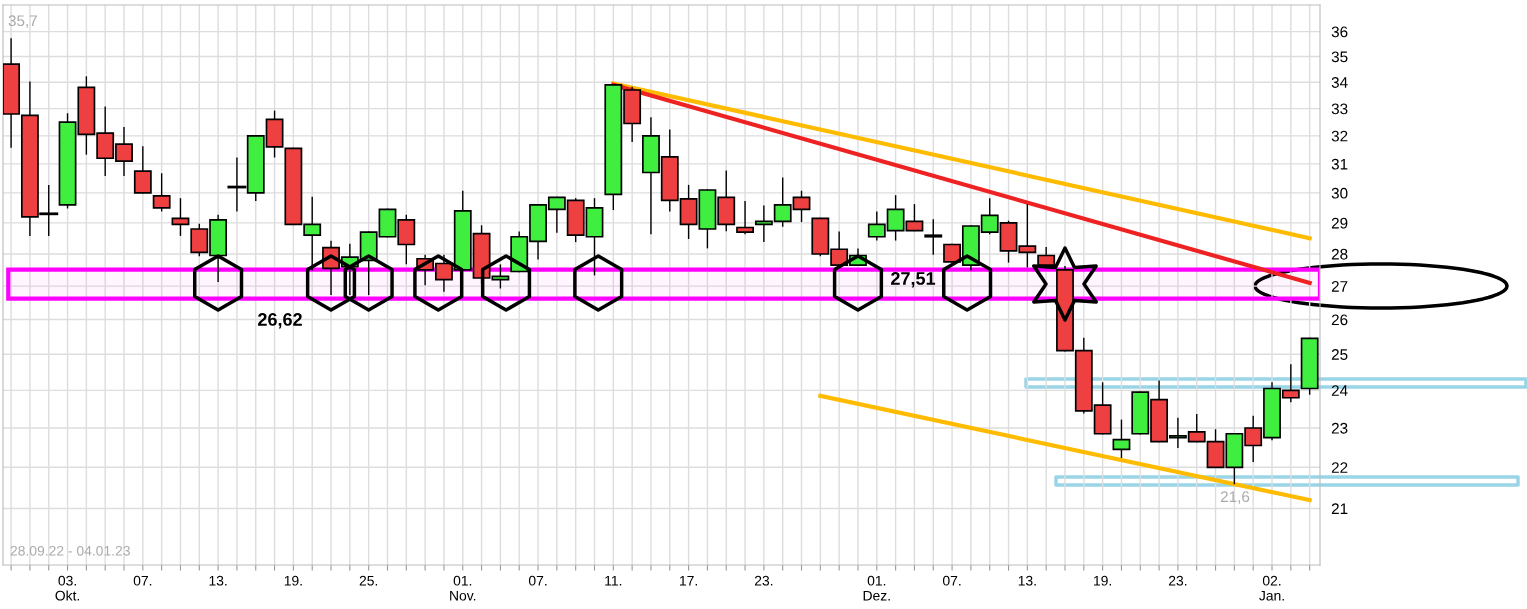 The width and height of the screenshot is (1527, 609). What do you see at coordinates (280, 321) in the screenshot?
I see `annotation: 26,62` at bounding box center [280, 321].